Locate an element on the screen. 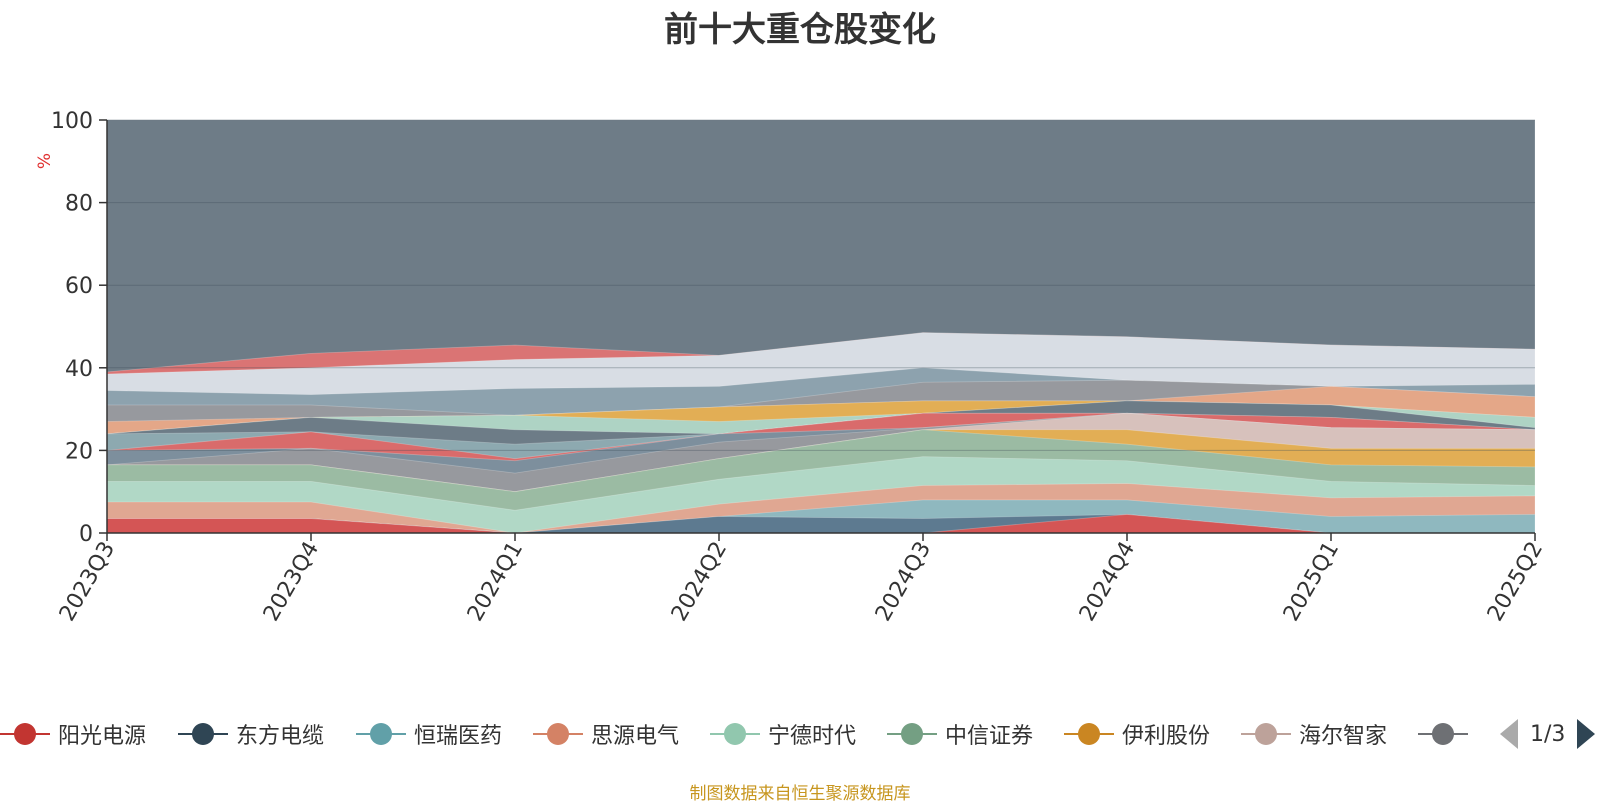 The height and width of the screenshot is (804, 1600). legend-item: 阳光电源 is located at coordinates (73, 734).